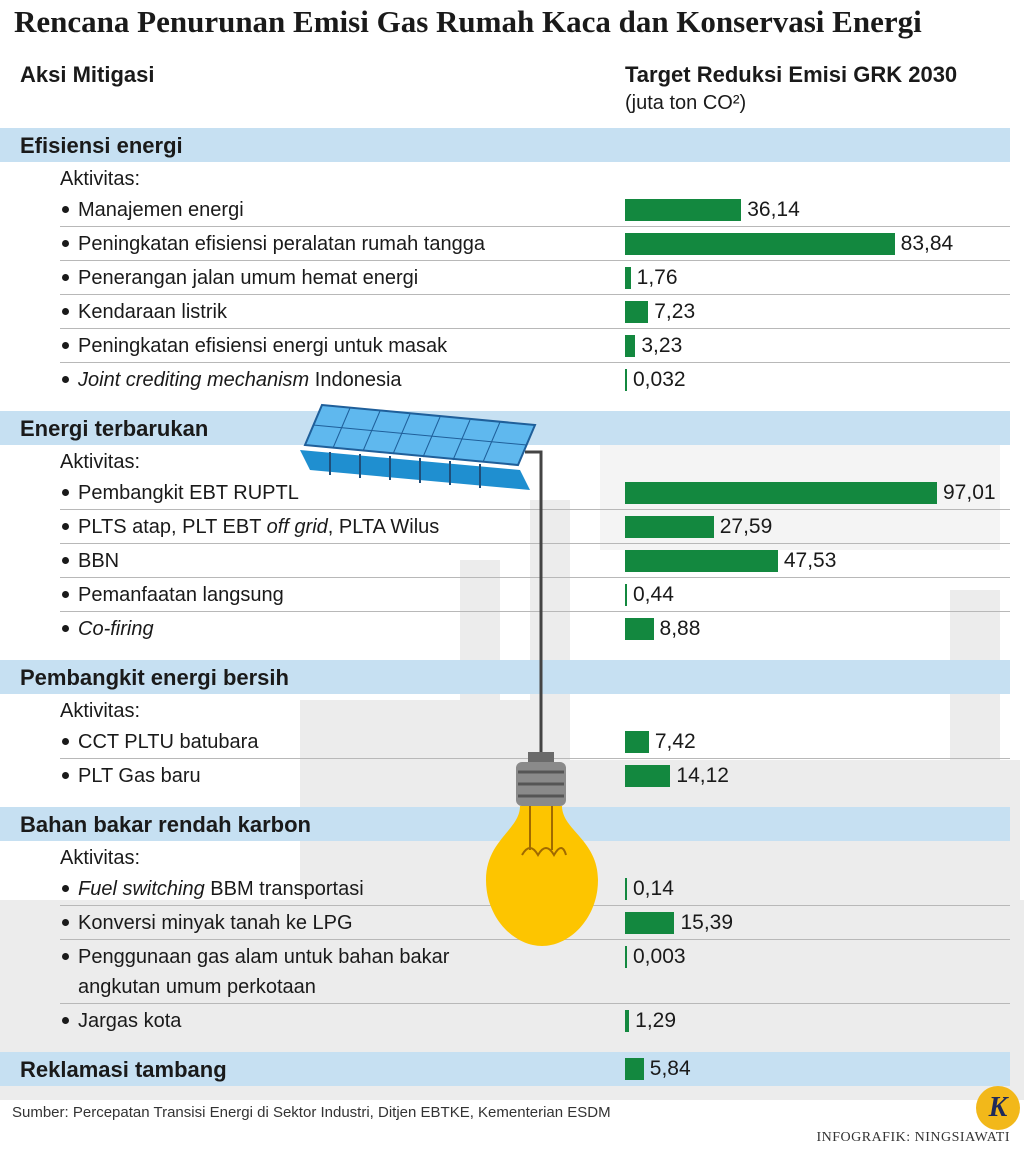  I want to click on value-label: 3,23, so click(662, 345).